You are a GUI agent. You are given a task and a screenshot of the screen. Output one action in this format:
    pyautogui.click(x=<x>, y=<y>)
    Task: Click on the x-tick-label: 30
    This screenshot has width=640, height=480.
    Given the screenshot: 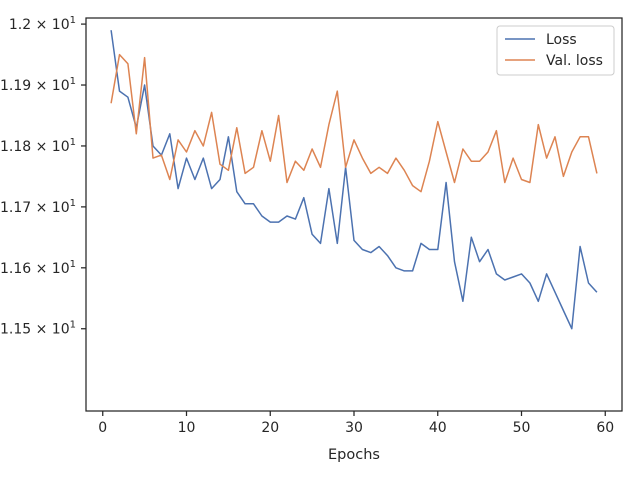 What is the action you would take?
    pyautogui.click(x=354, y=428)
    